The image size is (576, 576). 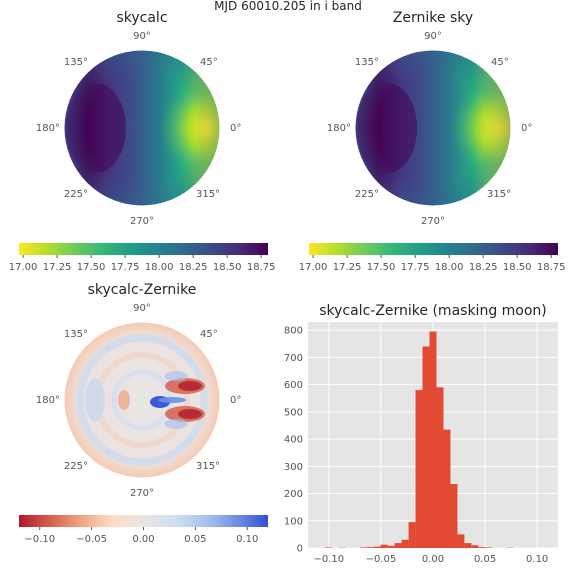 I want to click on diff-rim, so click(x=142, y=400).